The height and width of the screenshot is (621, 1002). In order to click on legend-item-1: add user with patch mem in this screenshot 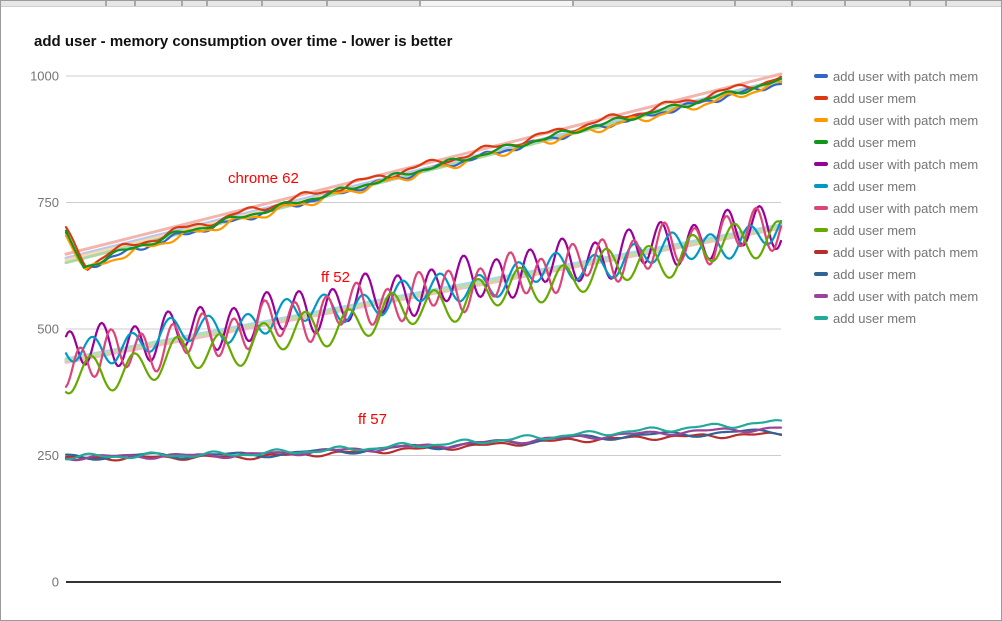, I will do `click(896, 76)`.